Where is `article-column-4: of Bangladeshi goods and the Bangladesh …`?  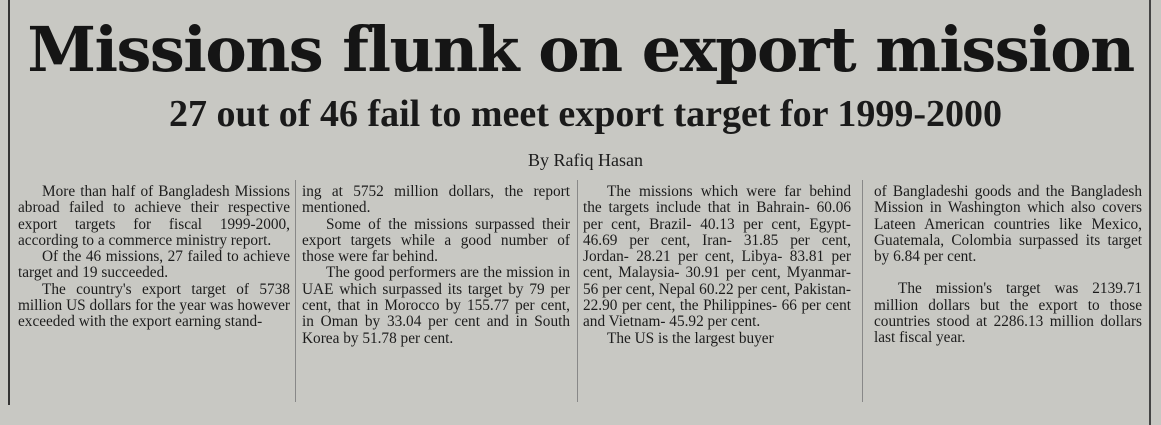 article-column-4: of Bangladeshi goods and the Bangladesh … is located at coordinates (1008, 265).